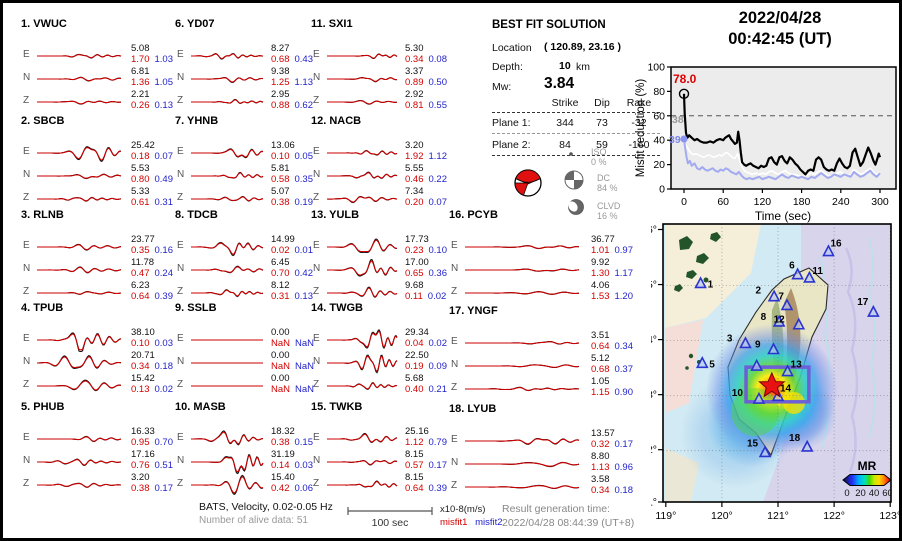 The height and width of the screenshot is (541, 902). I want to click on misfit-values: 0.68 0.43, so click(292, 60).